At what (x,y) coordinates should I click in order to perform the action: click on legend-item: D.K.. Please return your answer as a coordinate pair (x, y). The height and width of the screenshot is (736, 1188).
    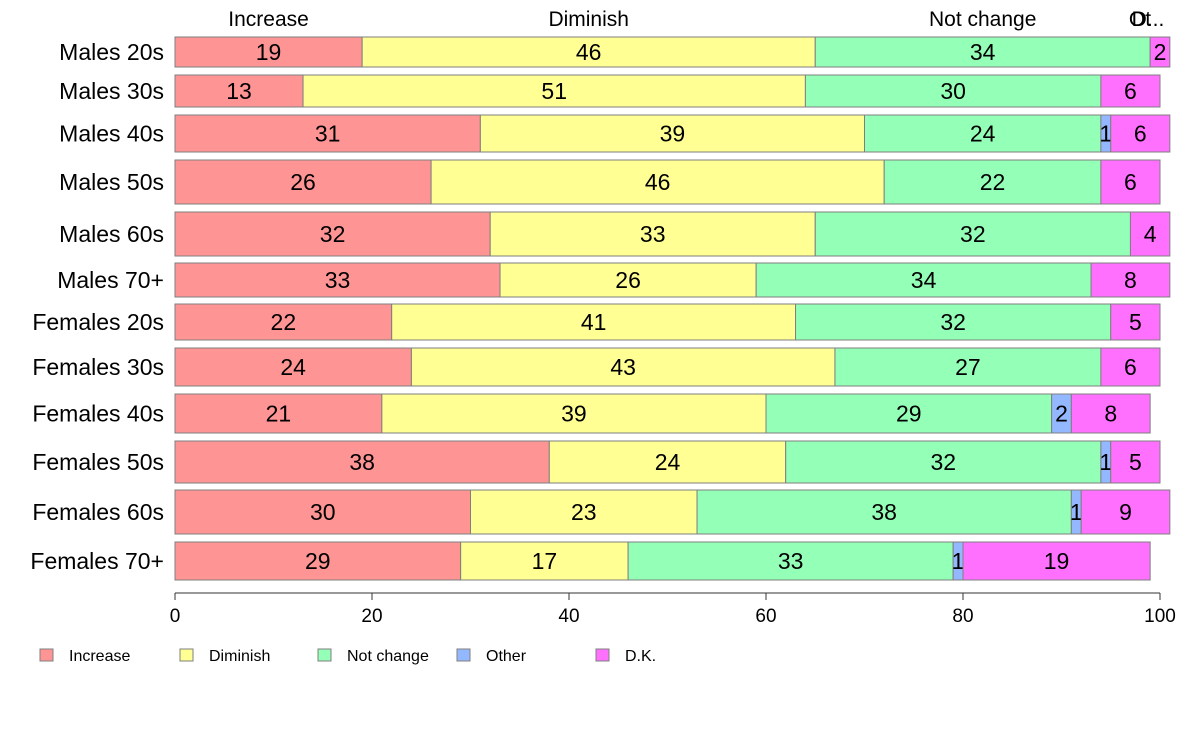
    Looking at the image, I should click on (625, 656).